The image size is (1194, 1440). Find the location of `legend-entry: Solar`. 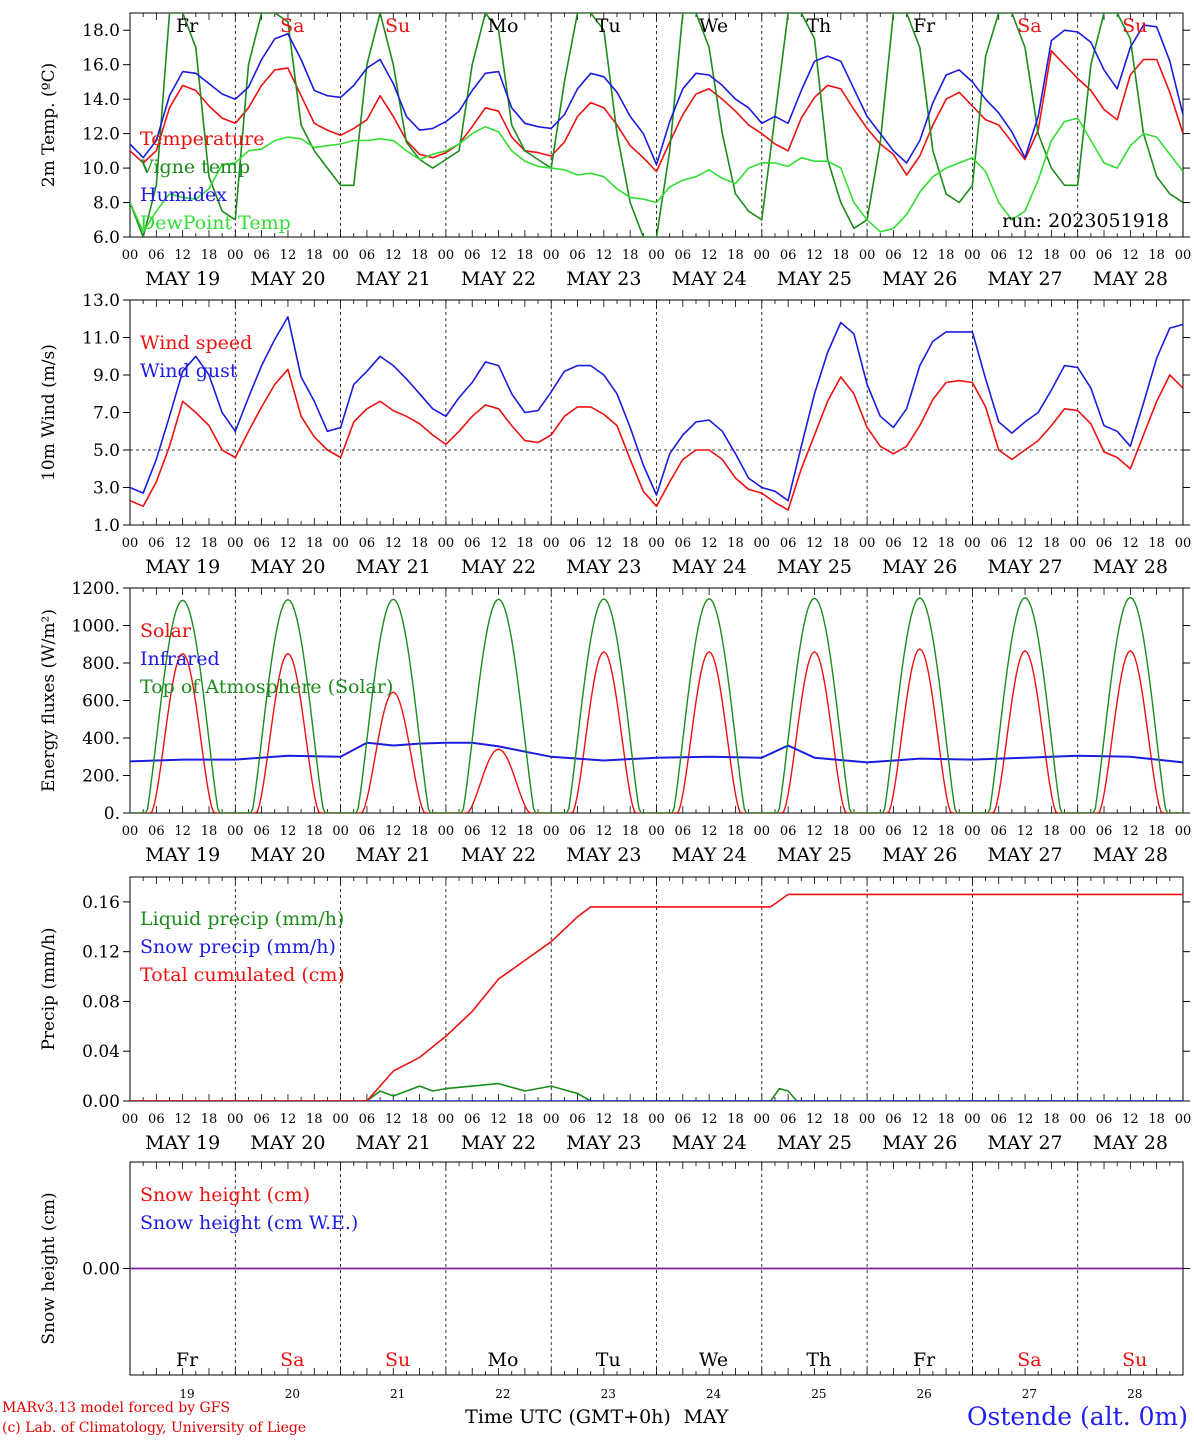

legend-entry: Solar is located at coordinates (166, 631).